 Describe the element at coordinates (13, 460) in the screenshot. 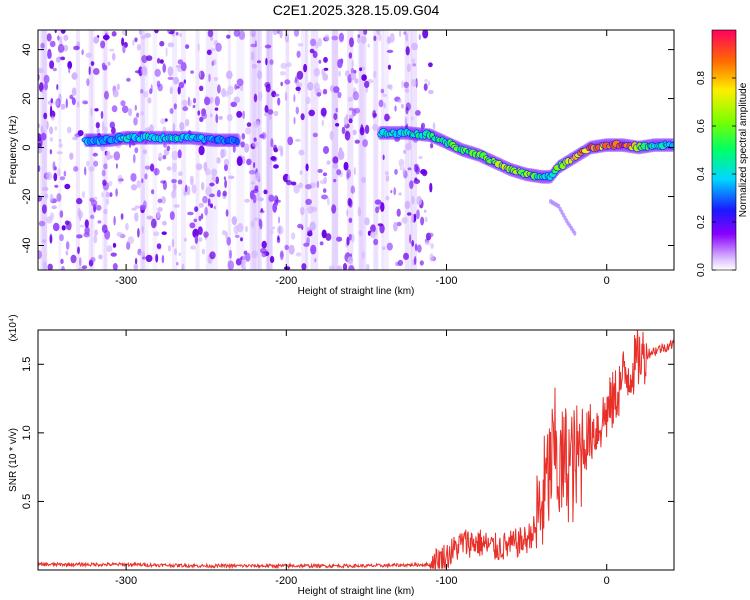

I see `snr-y-label: SNR (10 * v/v)` at that location.